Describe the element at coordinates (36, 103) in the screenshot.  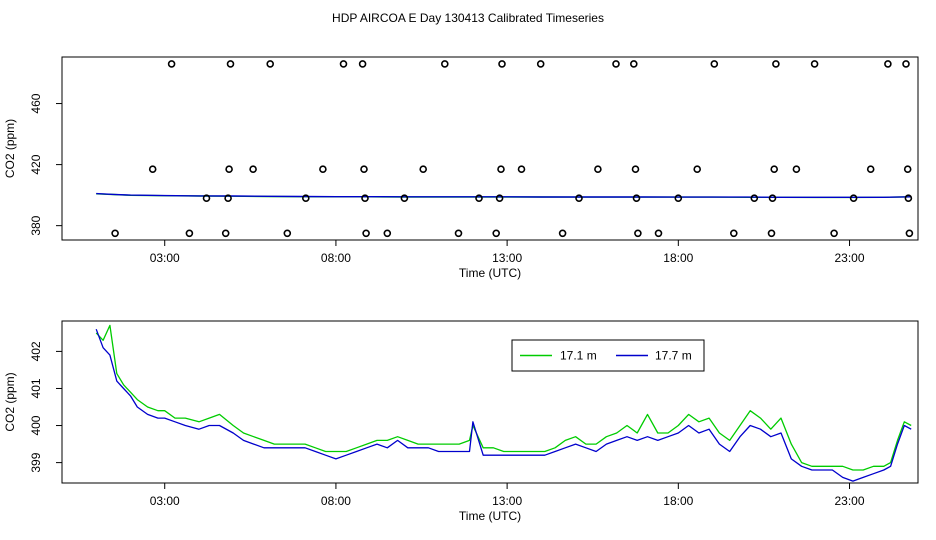
I see `y-tick-label: 460` at that location.